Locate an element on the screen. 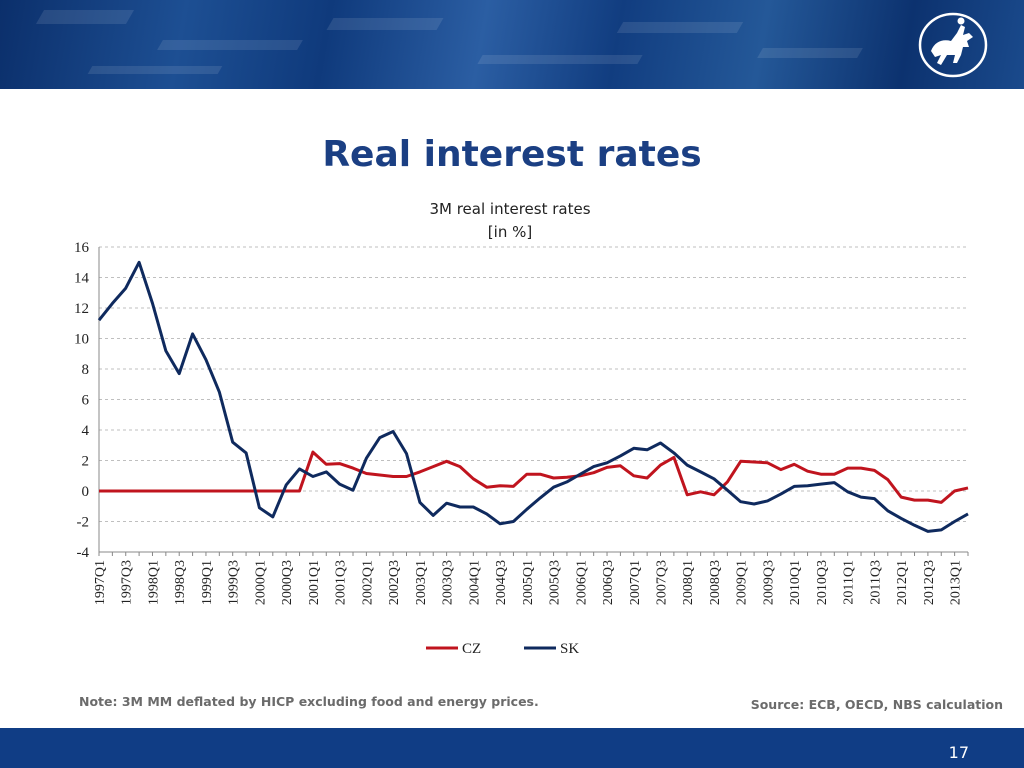 Image resolution: width=1024 pixels, height=768 pixels. page-number: 17 is located at coordinates (958, 752).